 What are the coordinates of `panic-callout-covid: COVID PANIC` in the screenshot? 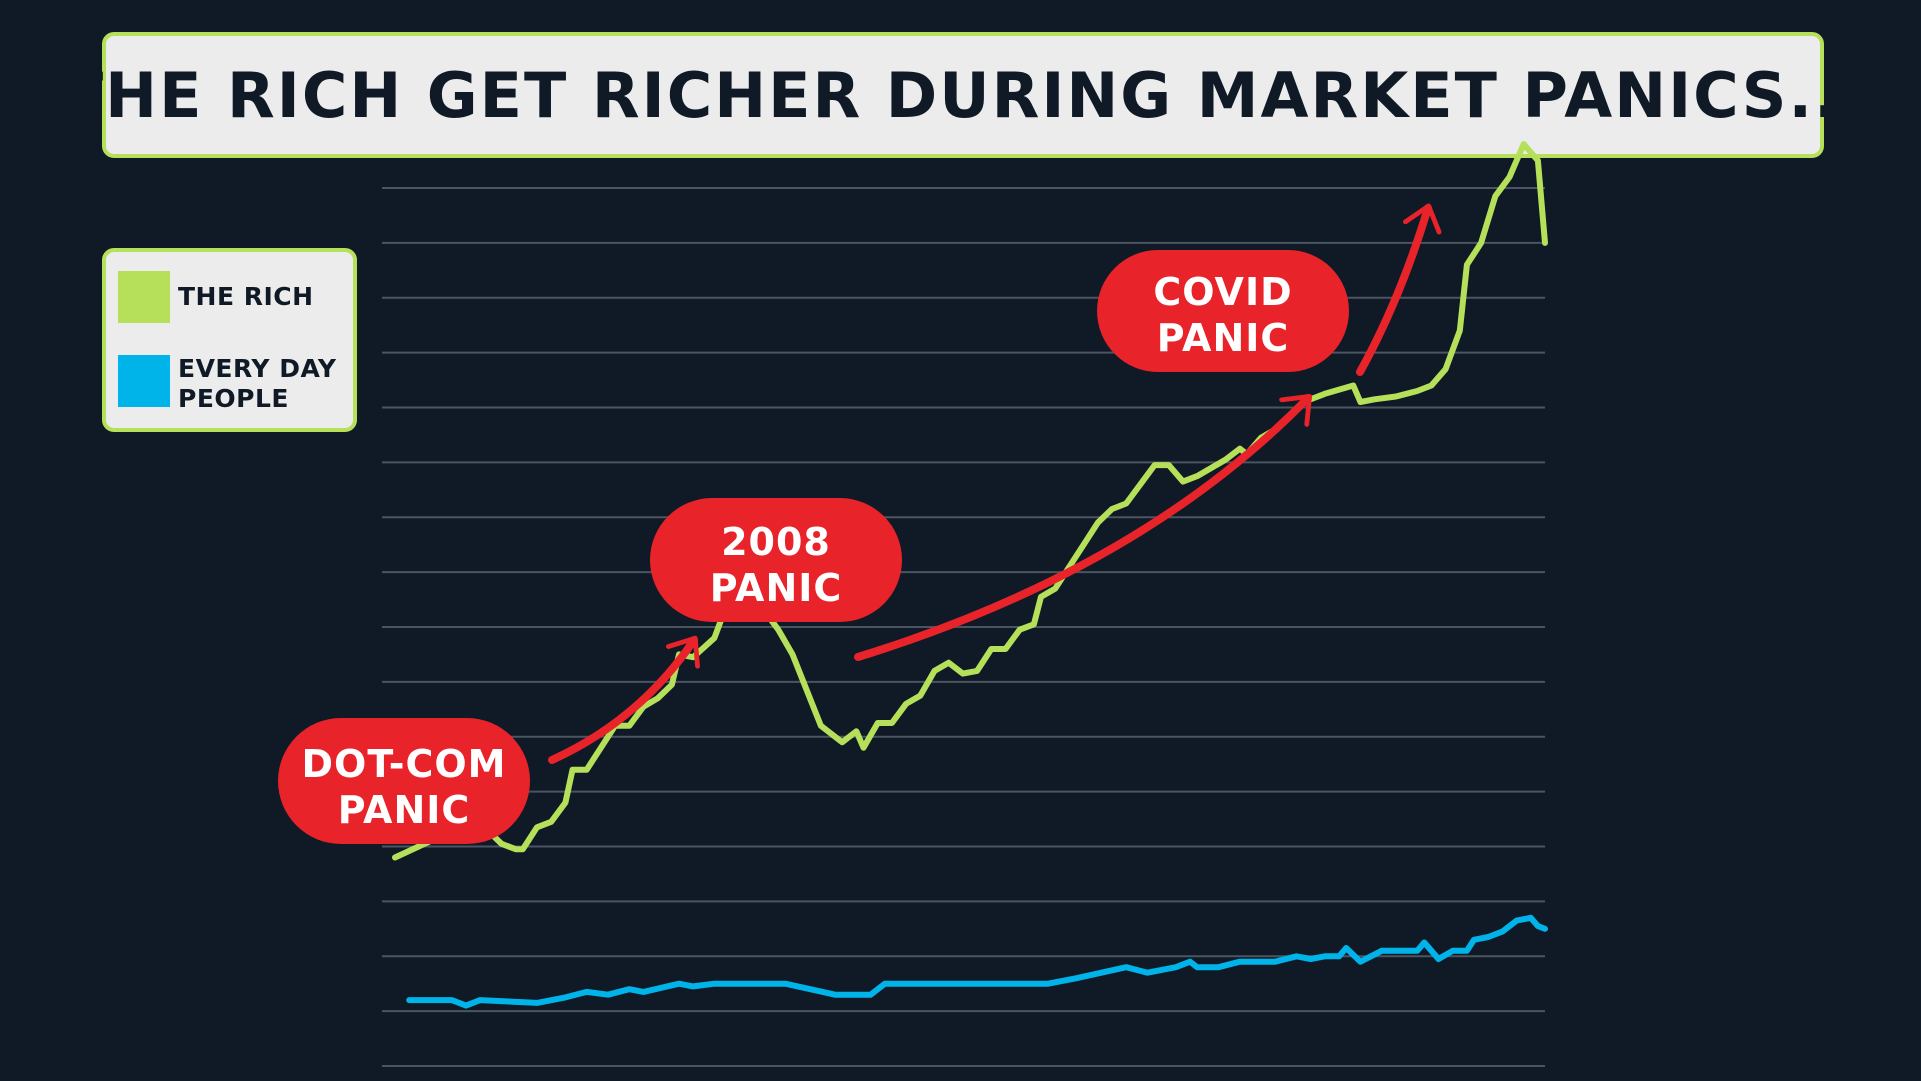 It's located at (1223, 311).